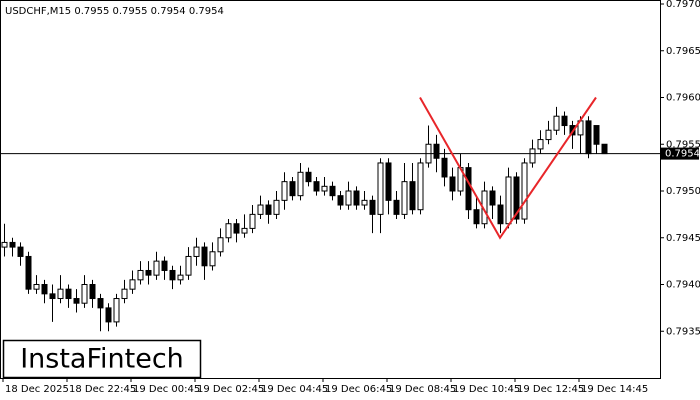  I want to click on x-tick-label: 18 Dec 2025, so click(37, 389).